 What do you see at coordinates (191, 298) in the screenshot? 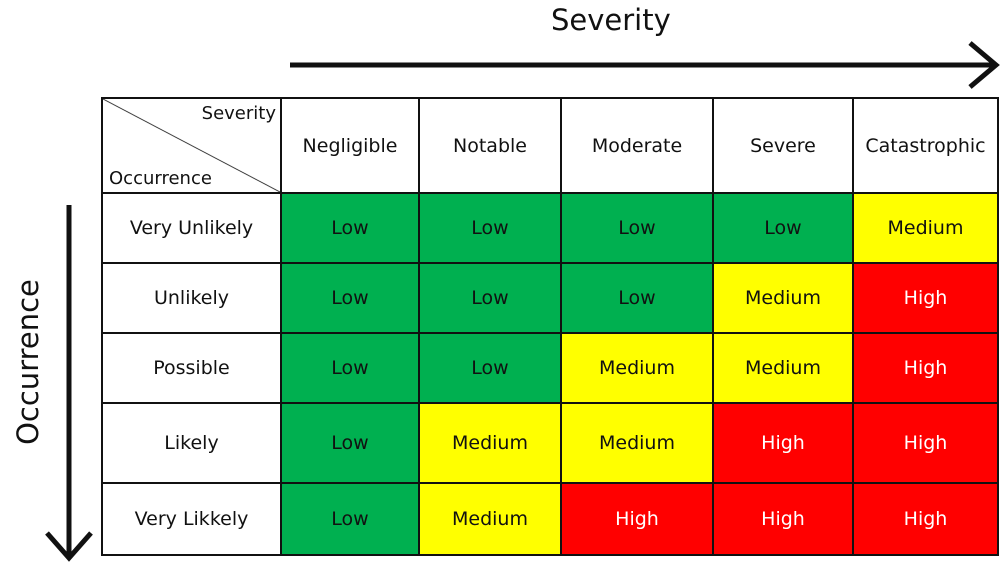
I see `occurrence-header: Unlikely` at bounding box center [191, 298].